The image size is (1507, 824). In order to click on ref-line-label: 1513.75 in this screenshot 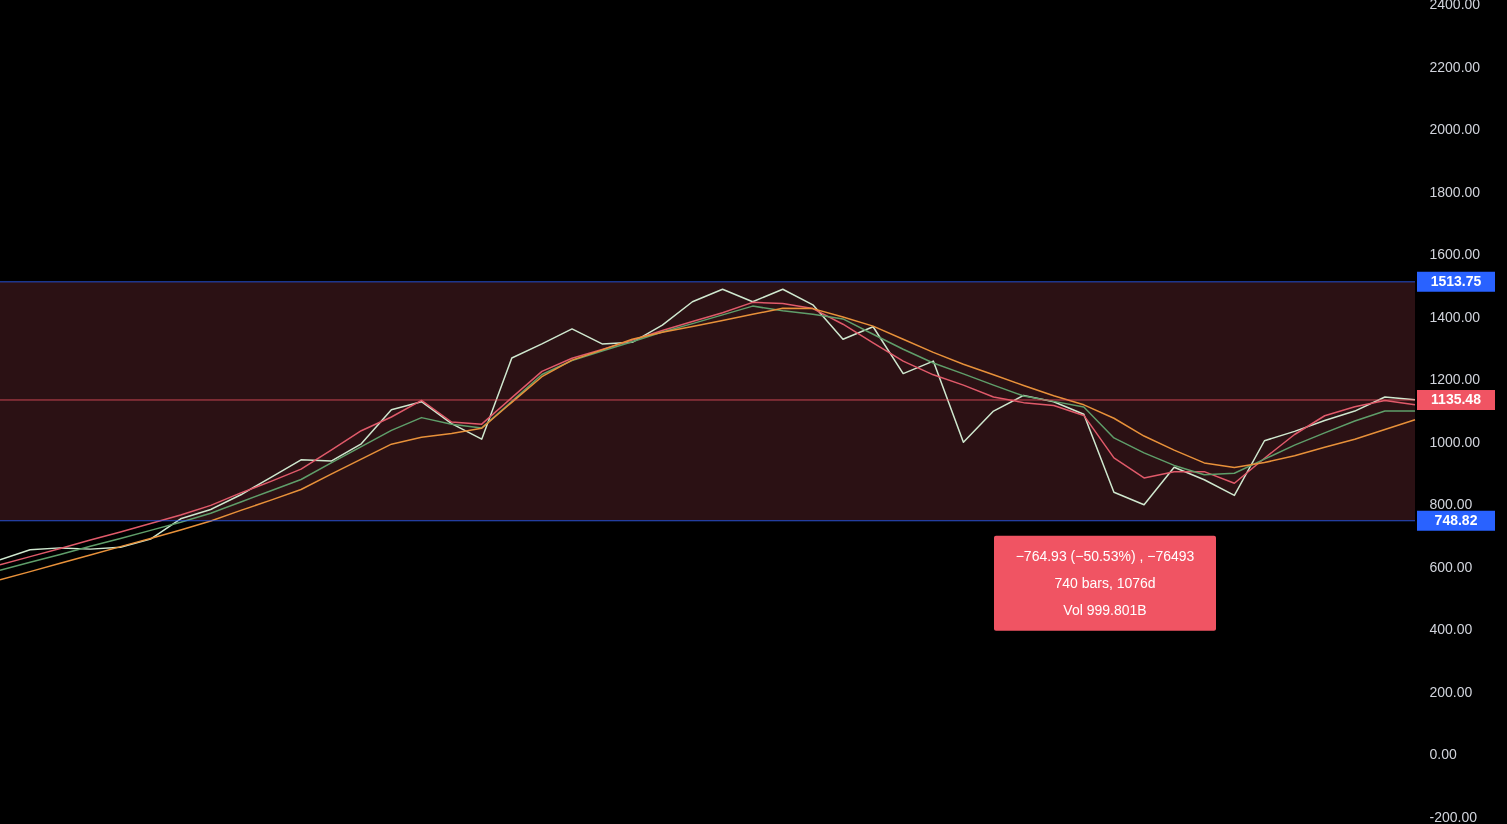, I will do `click(1456, 280)`.